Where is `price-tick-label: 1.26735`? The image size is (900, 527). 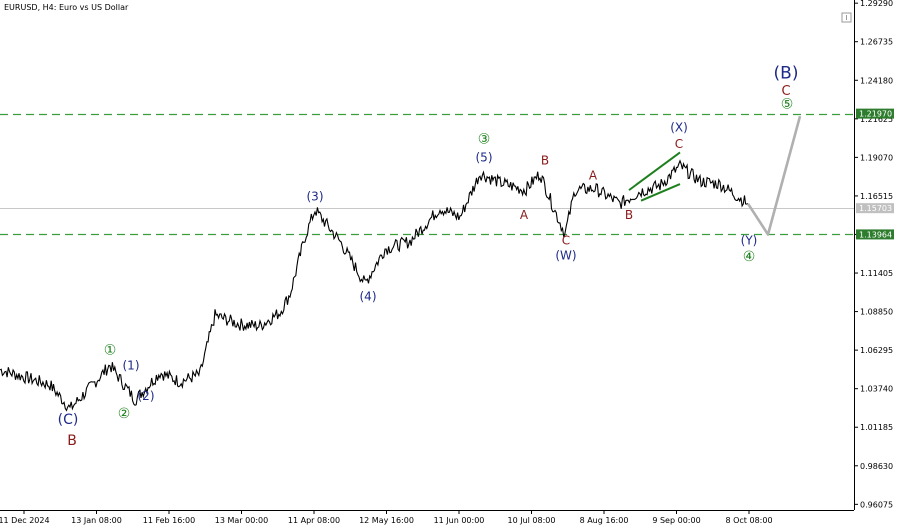 price-tick-label: 1.26735 is located at coordinates (876, 42).